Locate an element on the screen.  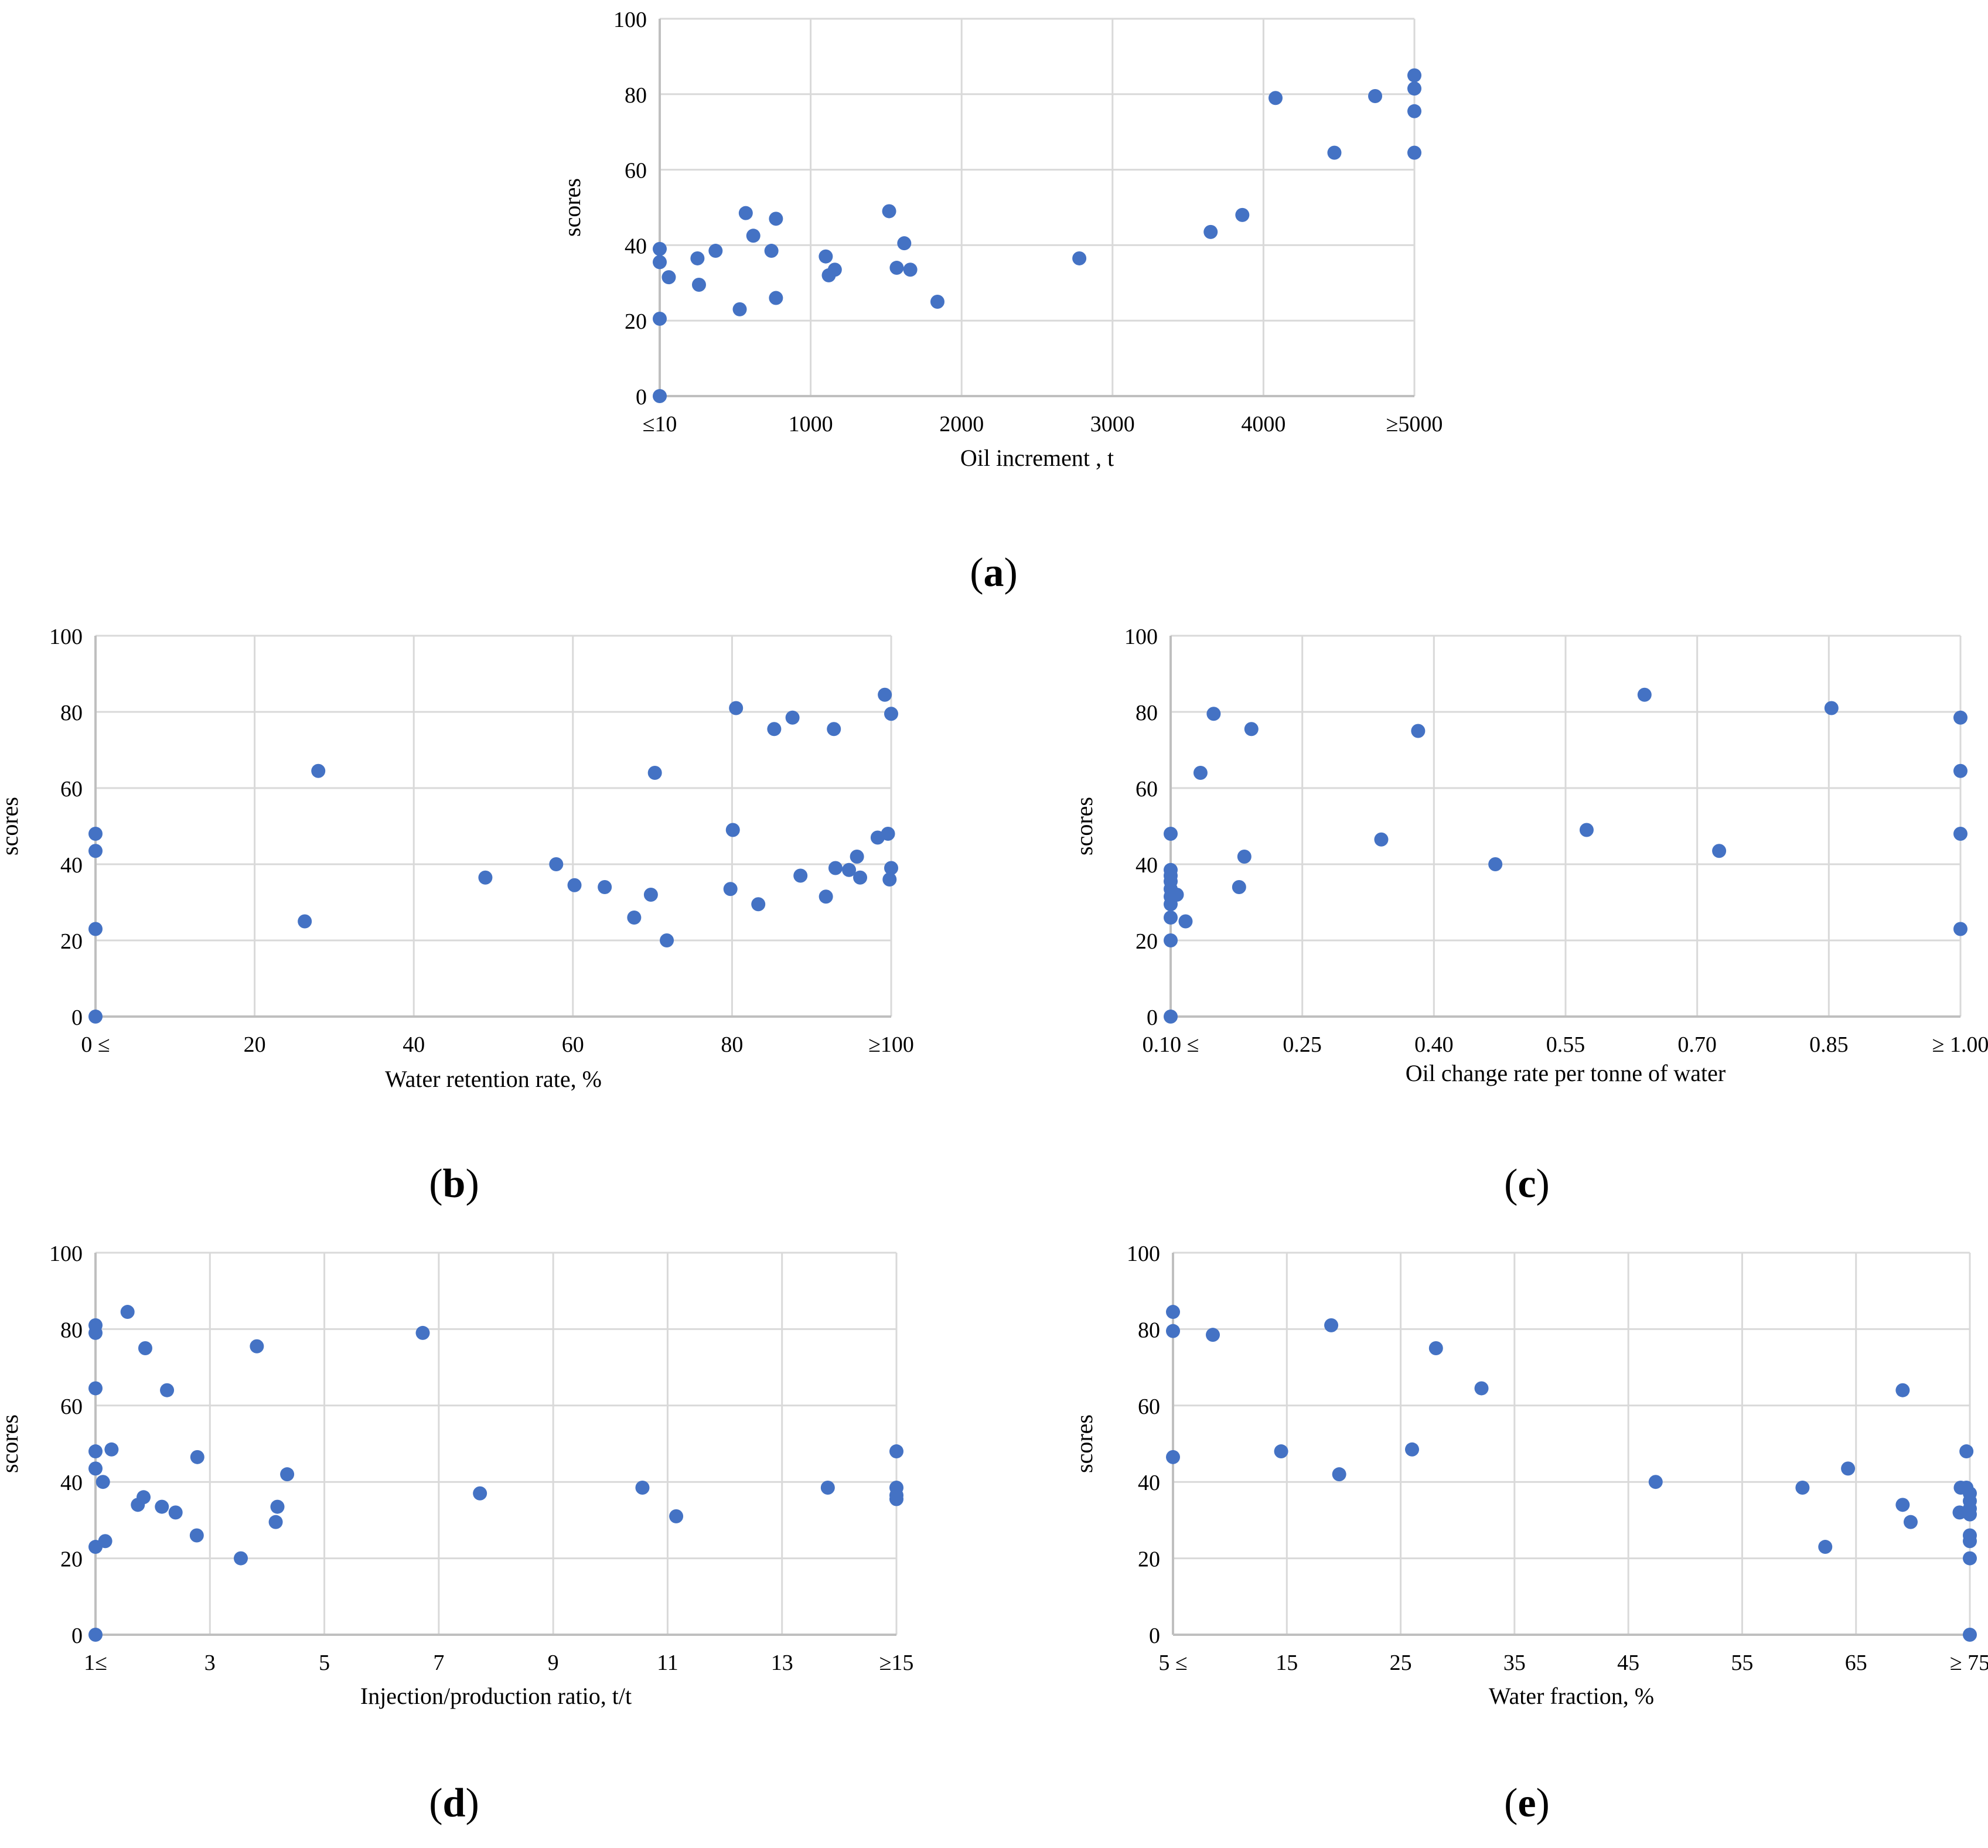
x-axis-title: Water fraction, % is located at coordinates (1571, 1696).